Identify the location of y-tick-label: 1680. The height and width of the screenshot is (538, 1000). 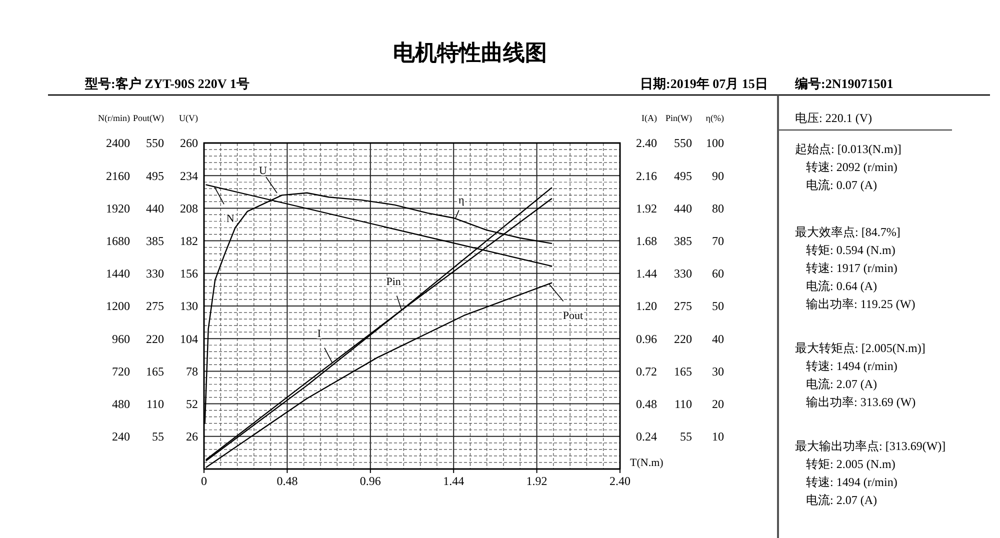
(118, 241).